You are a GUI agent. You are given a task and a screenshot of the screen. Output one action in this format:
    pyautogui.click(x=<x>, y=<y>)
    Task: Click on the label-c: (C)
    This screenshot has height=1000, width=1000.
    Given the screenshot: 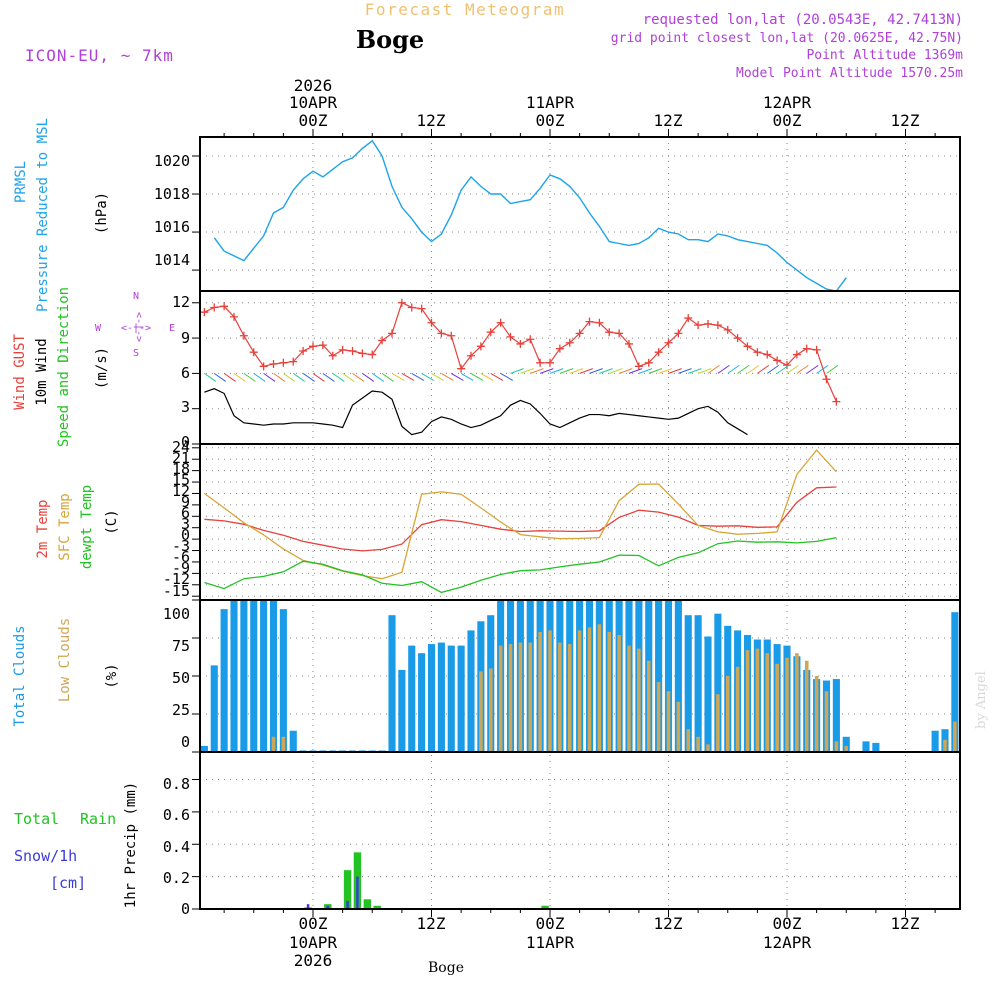 What is the action you would take?
    pyautogui.click(x=112, y=521)
    